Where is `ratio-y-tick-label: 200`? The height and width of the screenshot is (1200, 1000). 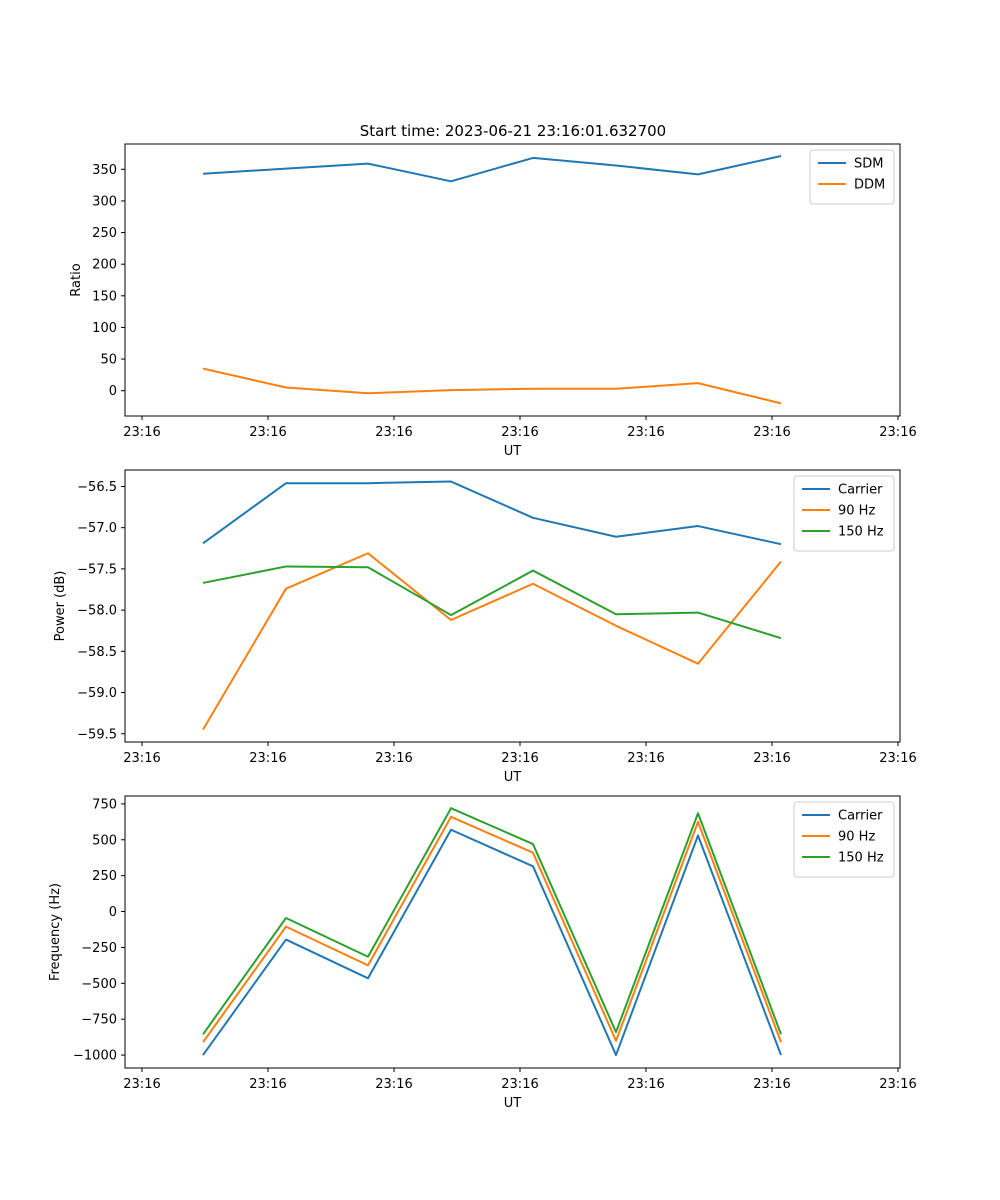 ratio-y-tick-label: 200 is located at coordinates (104, 265).